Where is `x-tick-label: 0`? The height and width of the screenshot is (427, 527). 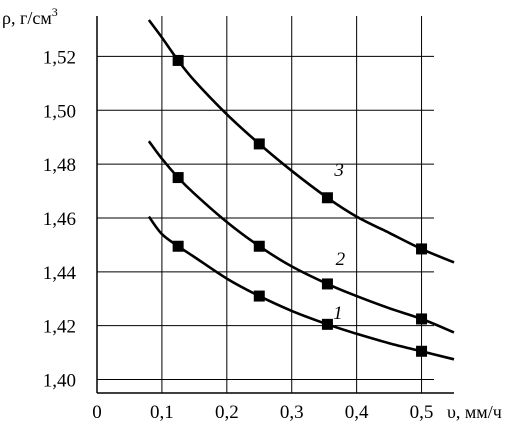
x-tick-label: 0 is located at coordinates (97, 412).